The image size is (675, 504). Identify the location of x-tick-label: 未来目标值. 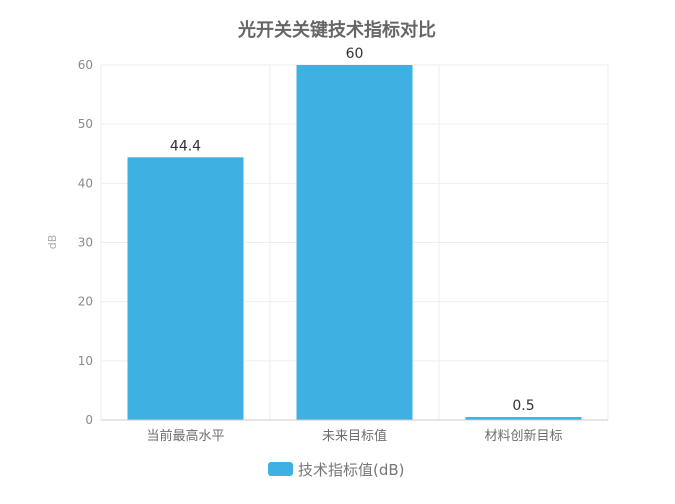
(354, 436).